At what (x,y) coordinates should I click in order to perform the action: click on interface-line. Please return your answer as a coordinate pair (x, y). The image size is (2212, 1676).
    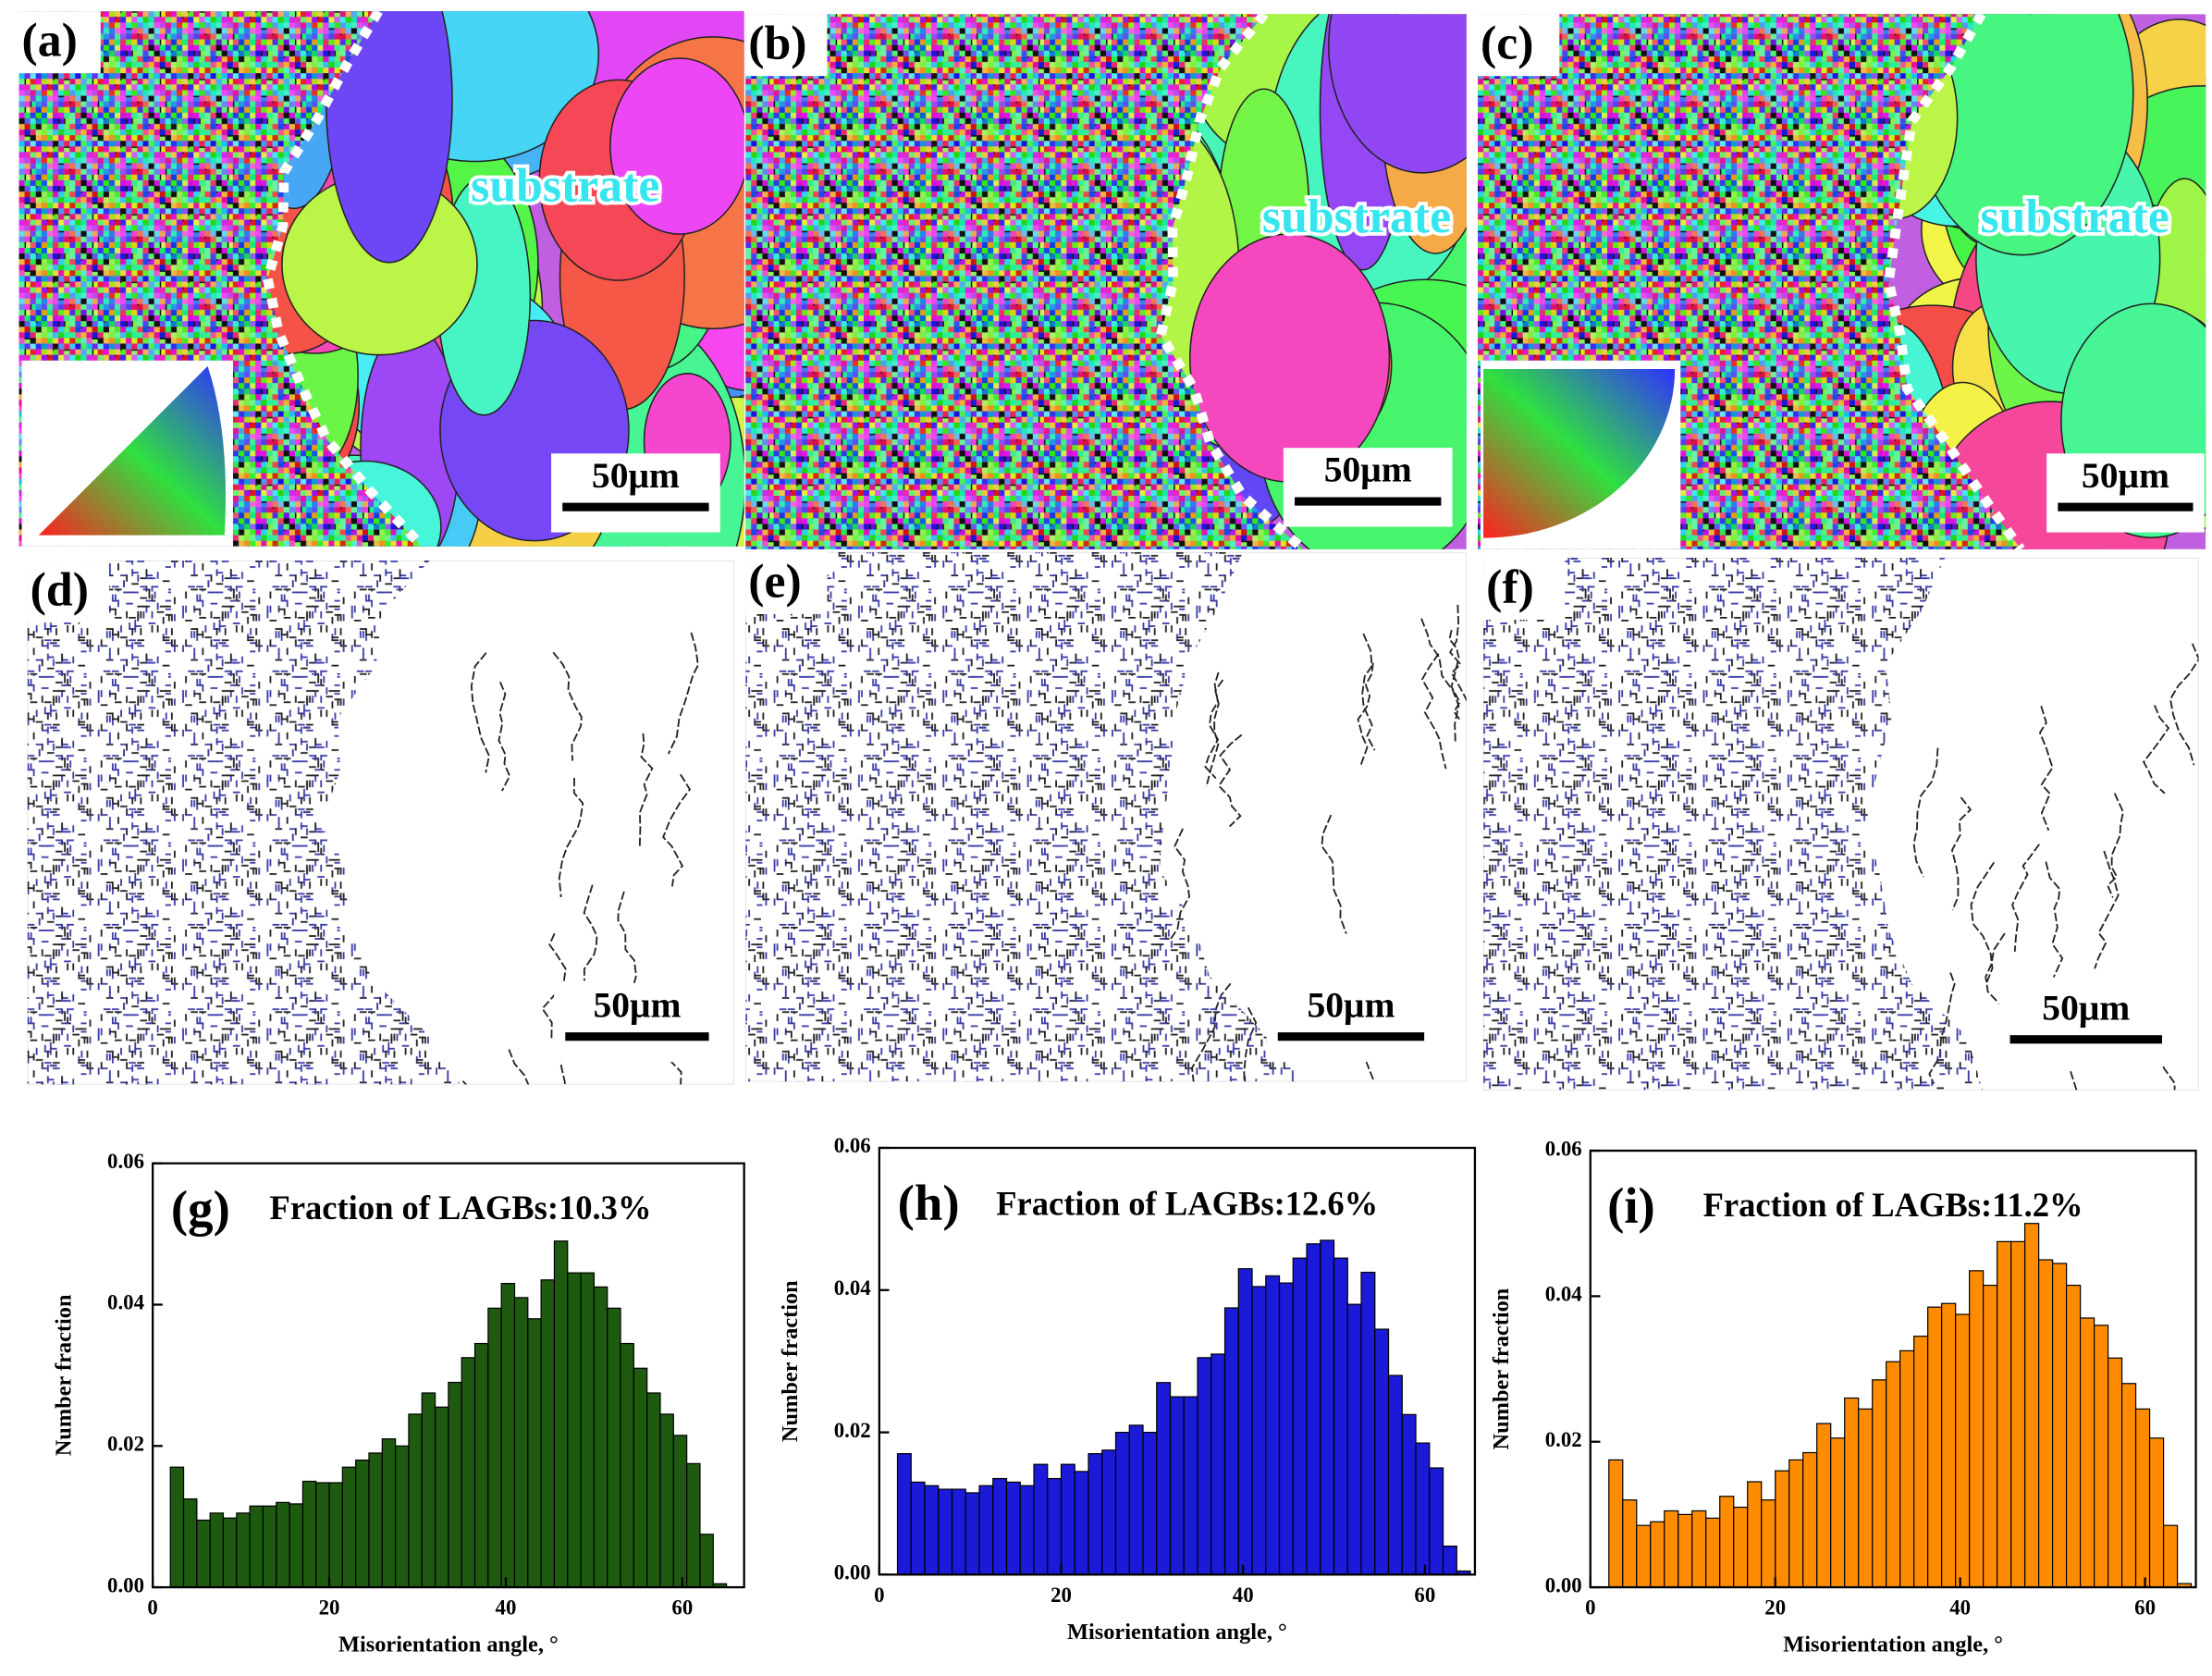
    Looking at the image, I should click on (1231, 281).